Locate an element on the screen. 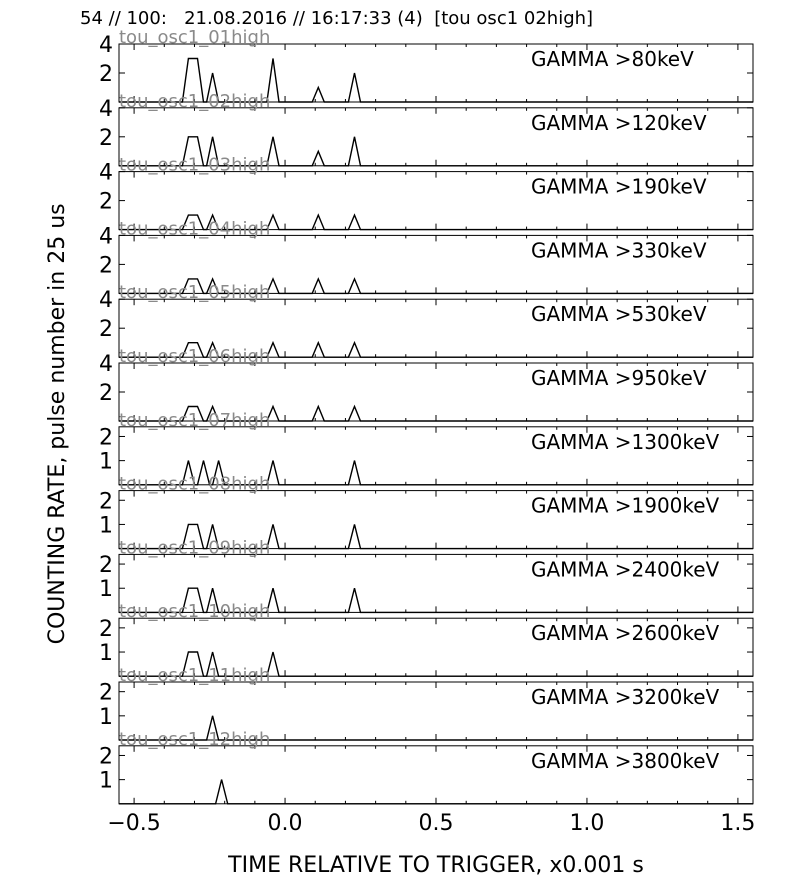 This screenshot has height=886, width=792. panel-label: GAMMA >1300keV is located at coordinates (625, 442).